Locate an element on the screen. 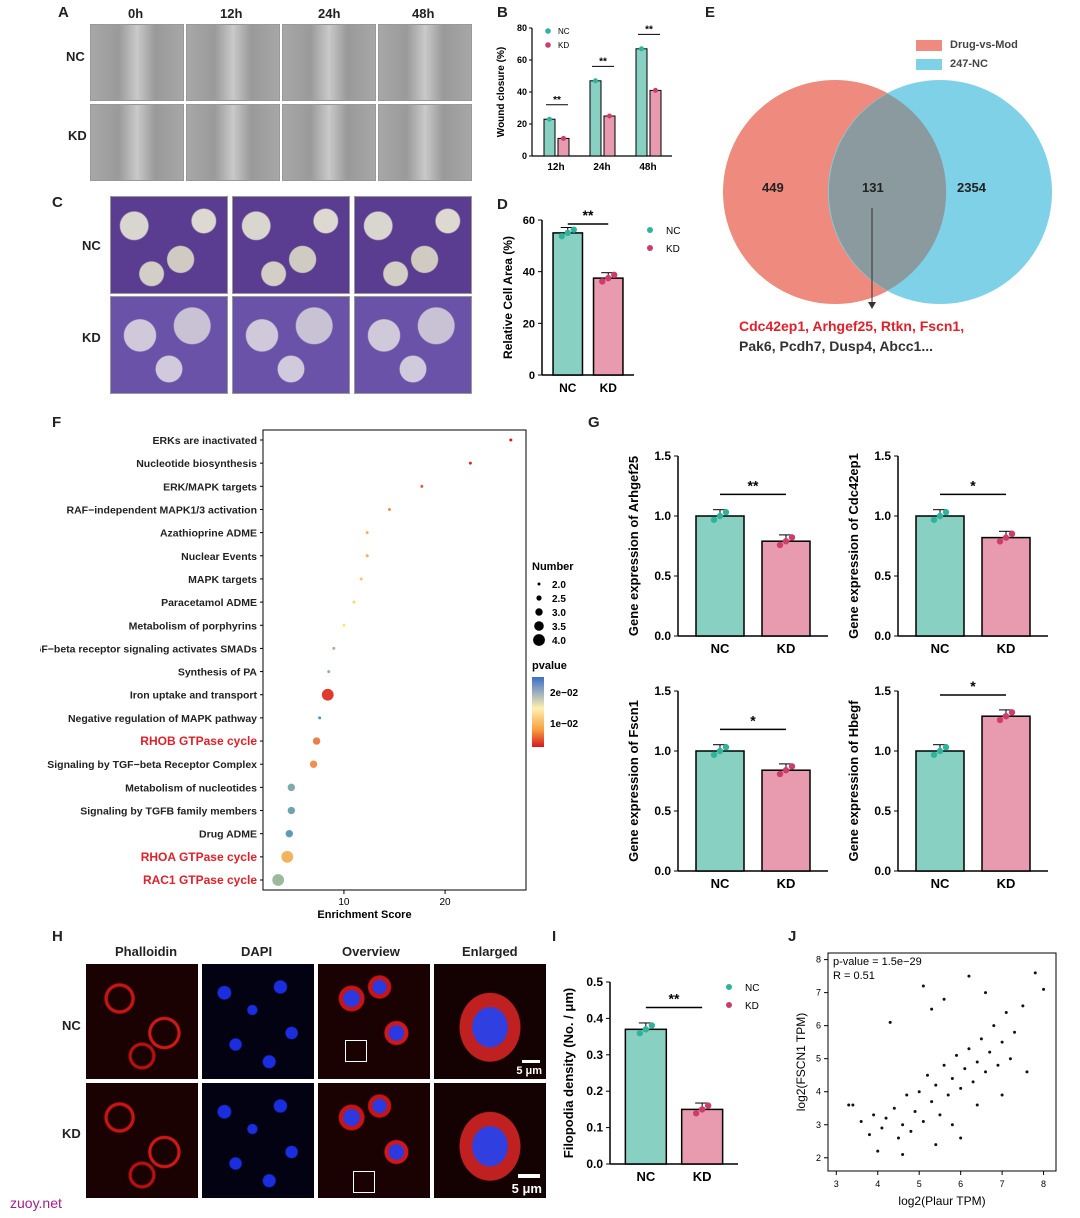 The height and width of the screenshot is (1218, 1080). legend-label-right: 247-NC is located at coordinates (969, 64).